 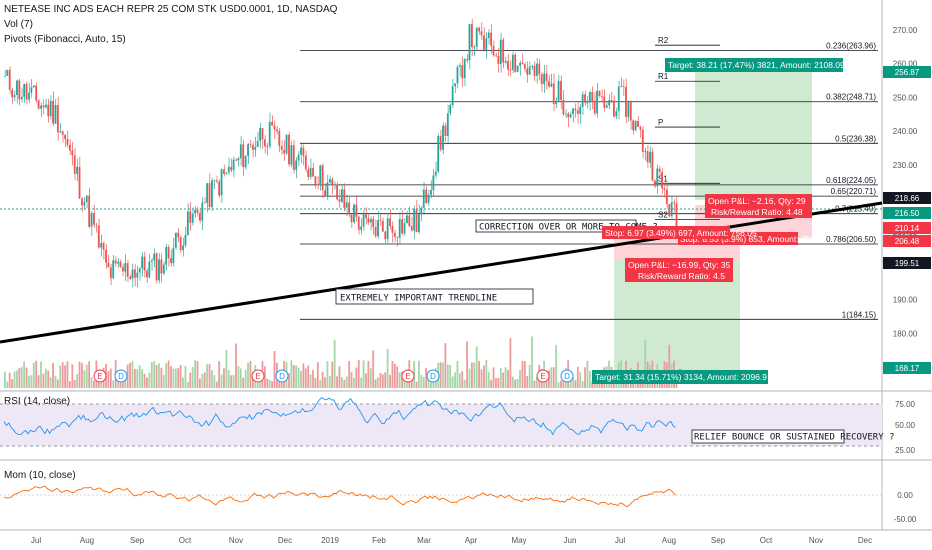 I want to click on price-tag, so click(x=907, y=72).